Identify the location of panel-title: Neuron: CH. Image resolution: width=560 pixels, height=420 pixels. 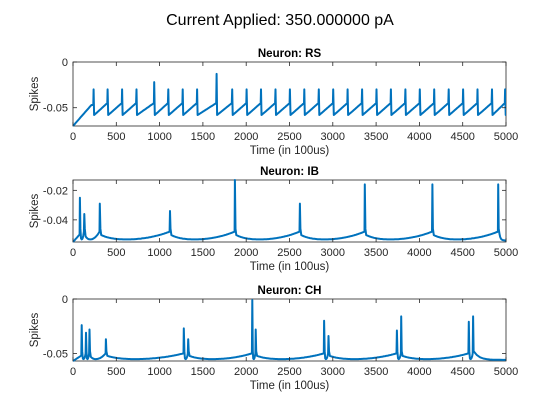
(290, 291).